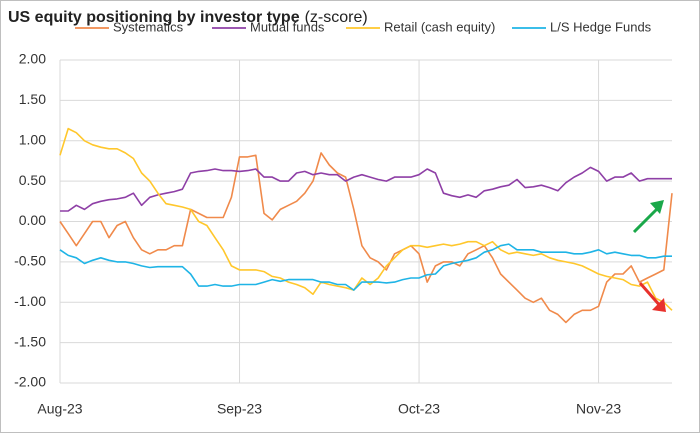 This screenshot has width=700, height=433. I want to click on x-tick-label: Oct-23, so click(419, 409).